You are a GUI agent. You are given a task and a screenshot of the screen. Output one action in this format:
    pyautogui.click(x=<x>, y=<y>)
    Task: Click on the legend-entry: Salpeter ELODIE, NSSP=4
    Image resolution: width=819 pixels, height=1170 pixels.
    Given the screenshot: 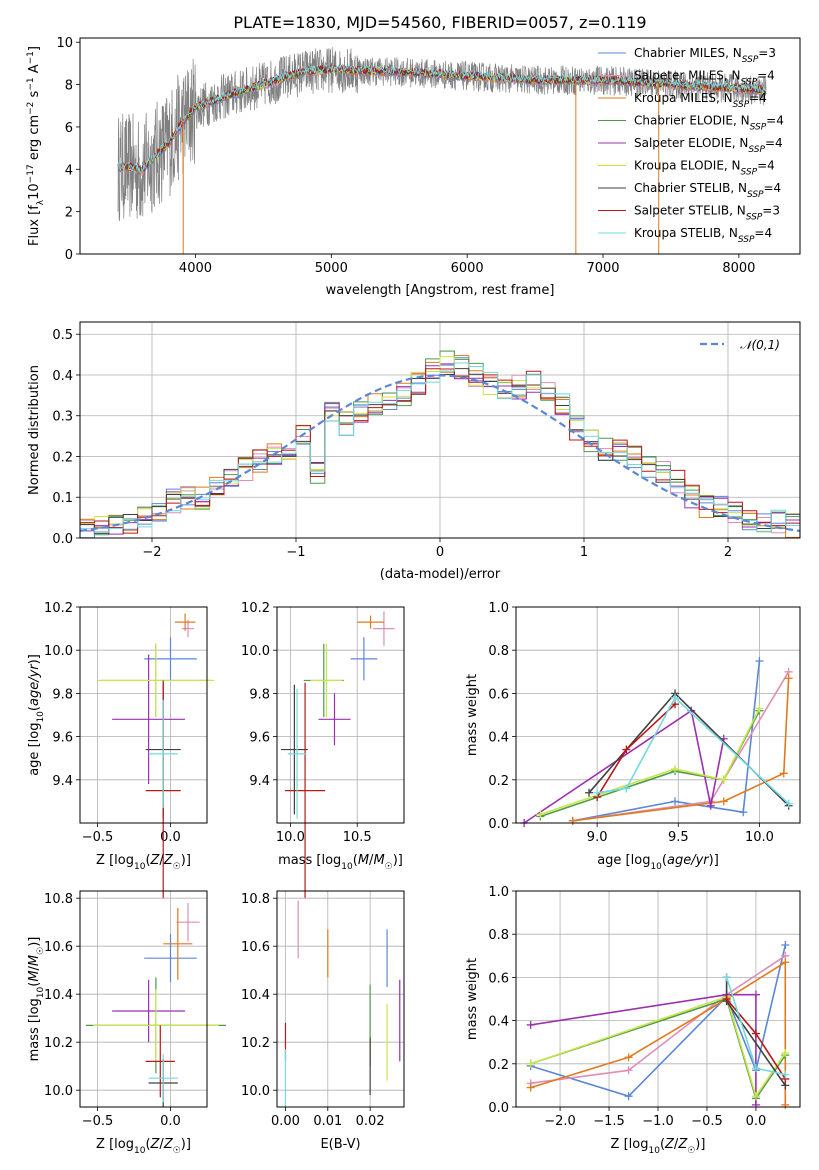 What is the action you would take?
    pyautogui.click(x=708, y=145)
    